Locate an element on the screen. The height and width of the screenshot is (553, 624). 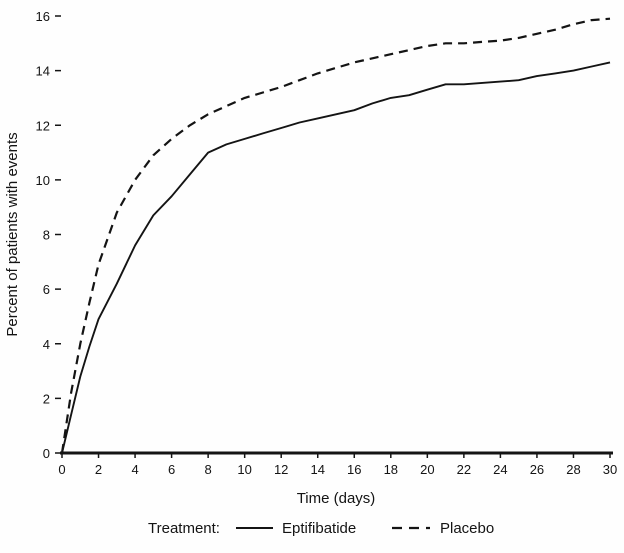
x-tick-label: 0 is located at coordinates (61, 469).